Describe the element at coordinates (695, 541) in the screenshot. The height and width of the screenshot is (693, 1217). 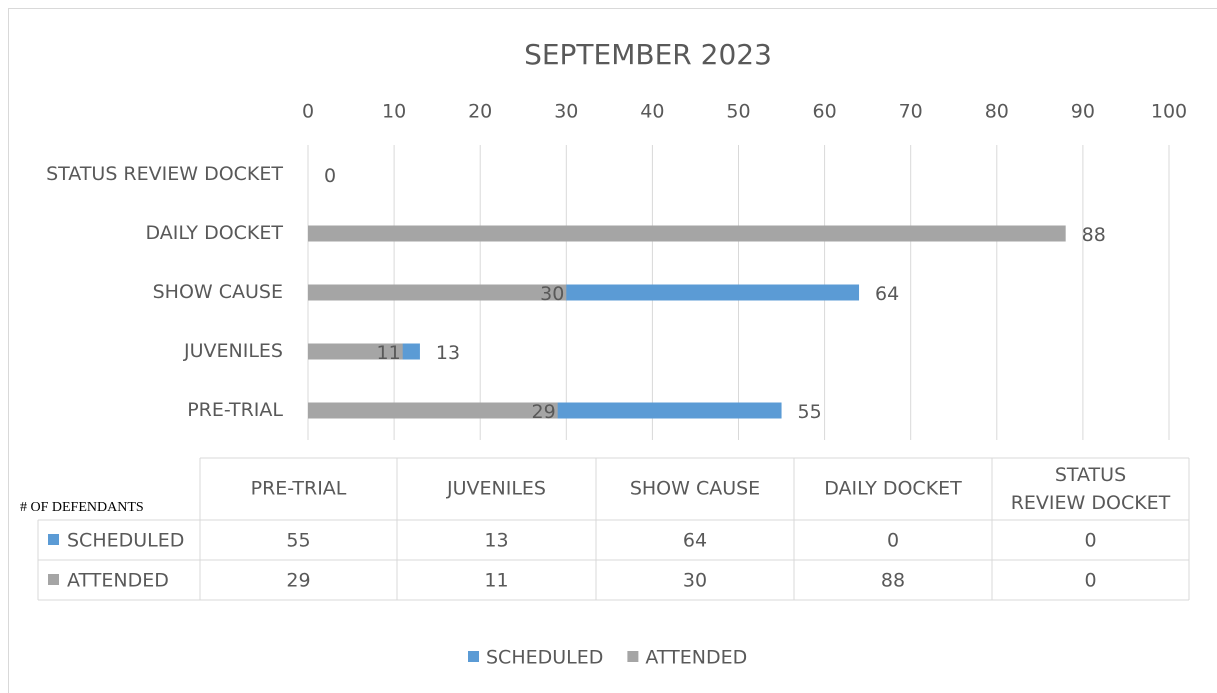
I see `table-cell: 64` at that location.